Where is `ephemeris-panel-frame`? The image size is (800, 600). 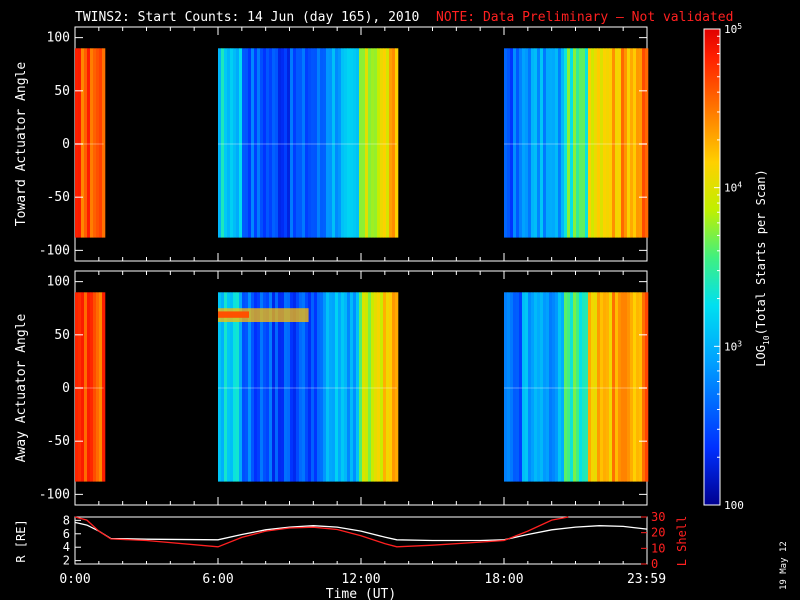 ephemeris-panel-frame is located at coordinates (361, 540).